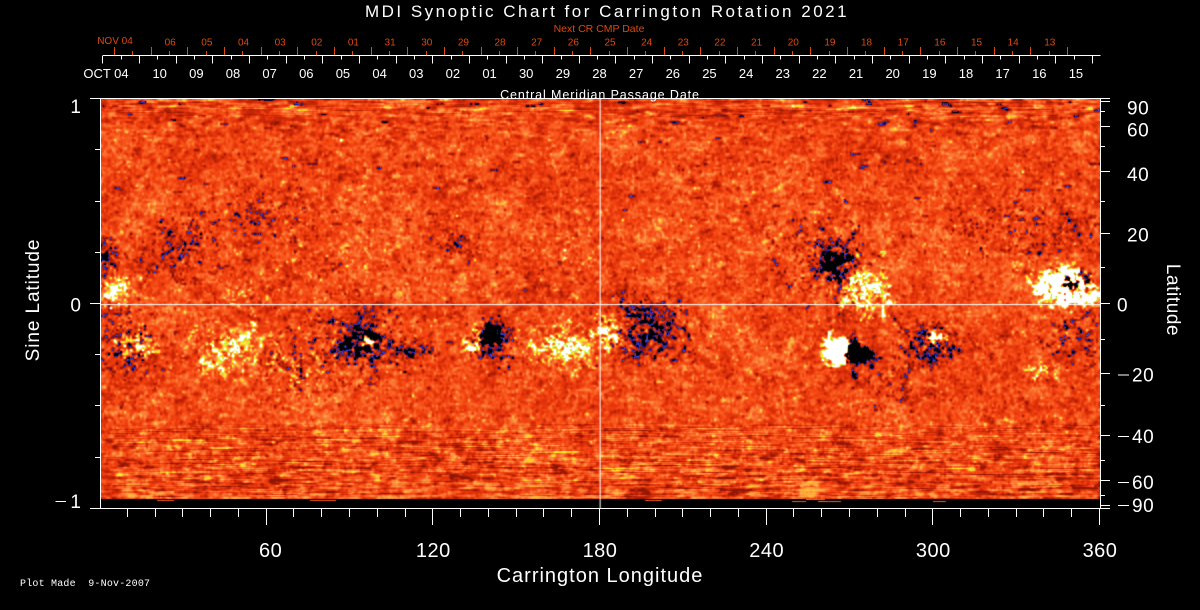  I want to click on svg-text: NOV 04, so click(115, 41).